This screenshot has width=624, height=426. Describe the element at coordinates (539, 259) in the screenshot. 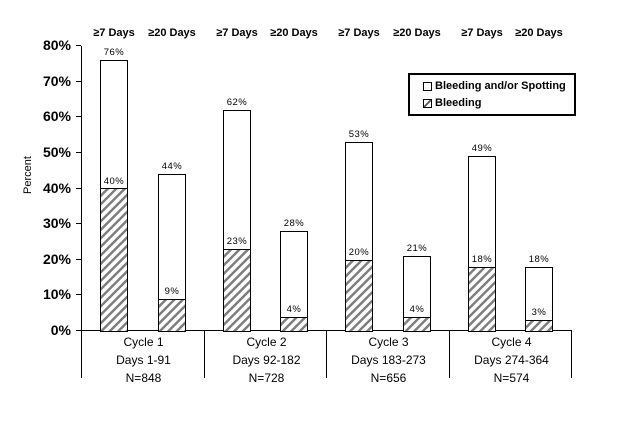

I see `total-value-label: 18%` at that location.